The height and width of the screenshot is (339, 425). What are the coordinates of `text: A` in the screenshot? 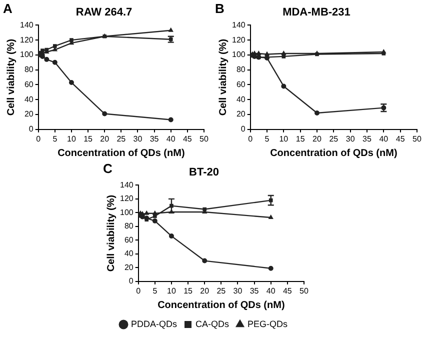 It's located at (8, 8).